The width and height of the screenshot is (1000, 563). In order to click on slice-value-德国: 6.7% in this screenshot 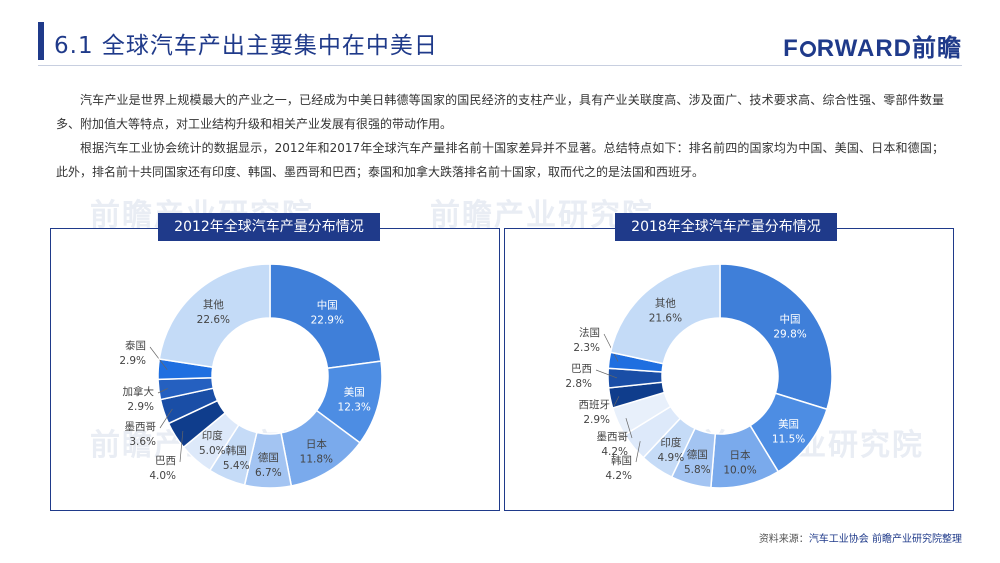, I will do `click(268, 473)`.